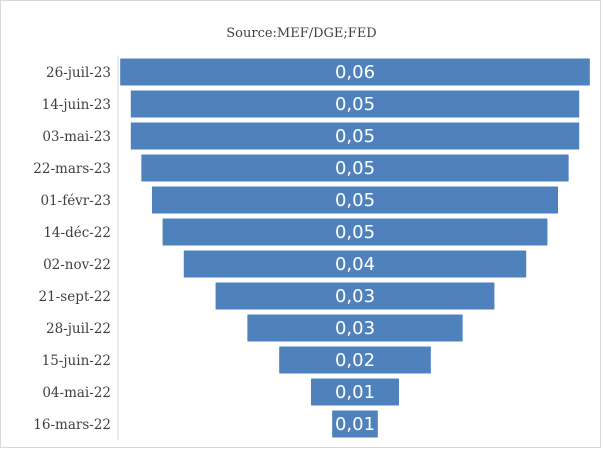 The image size is (603, 450). What do you see at coordinates (76, 137) in the screenshot?
I see `category-label: 03-mai-23` at bounding box center [76, 137].